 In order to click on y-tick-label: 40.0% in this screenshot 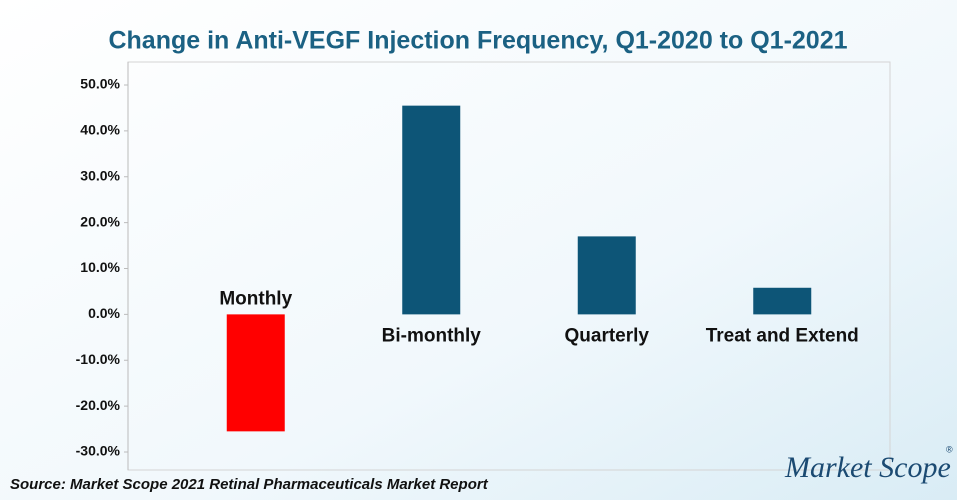, I will do `click(100, 130)`.